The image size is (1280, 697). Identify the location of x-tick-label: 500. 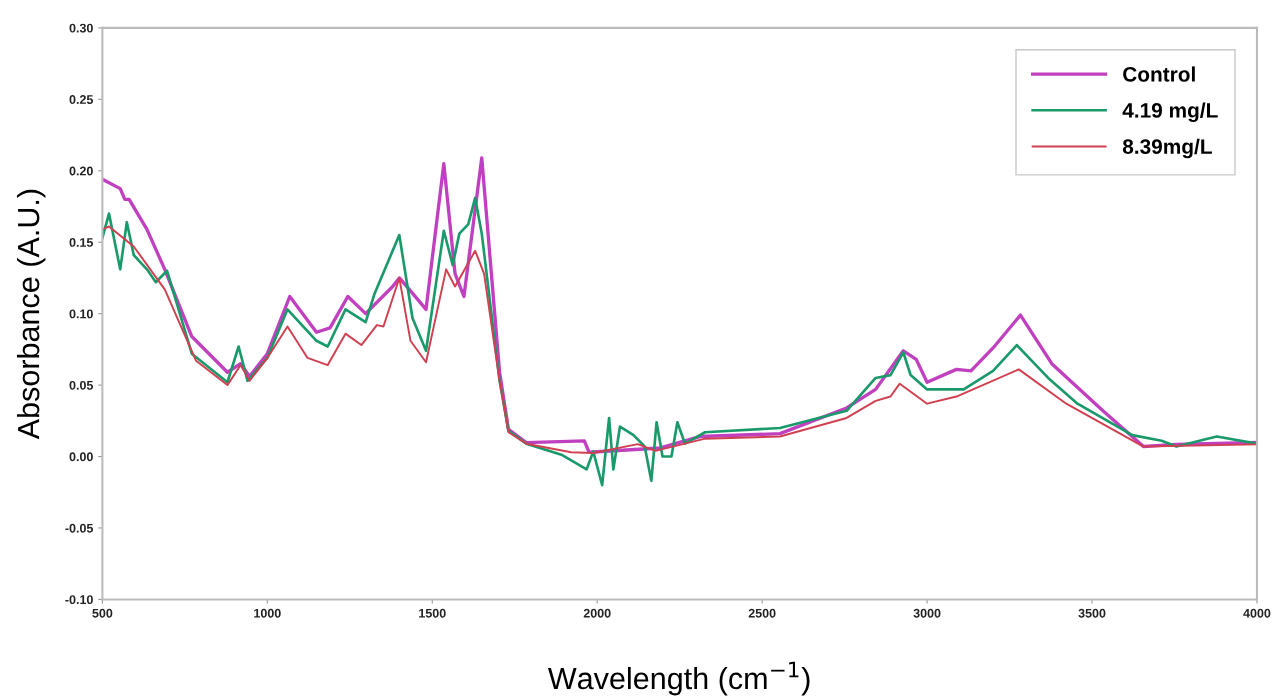
(102, 613).